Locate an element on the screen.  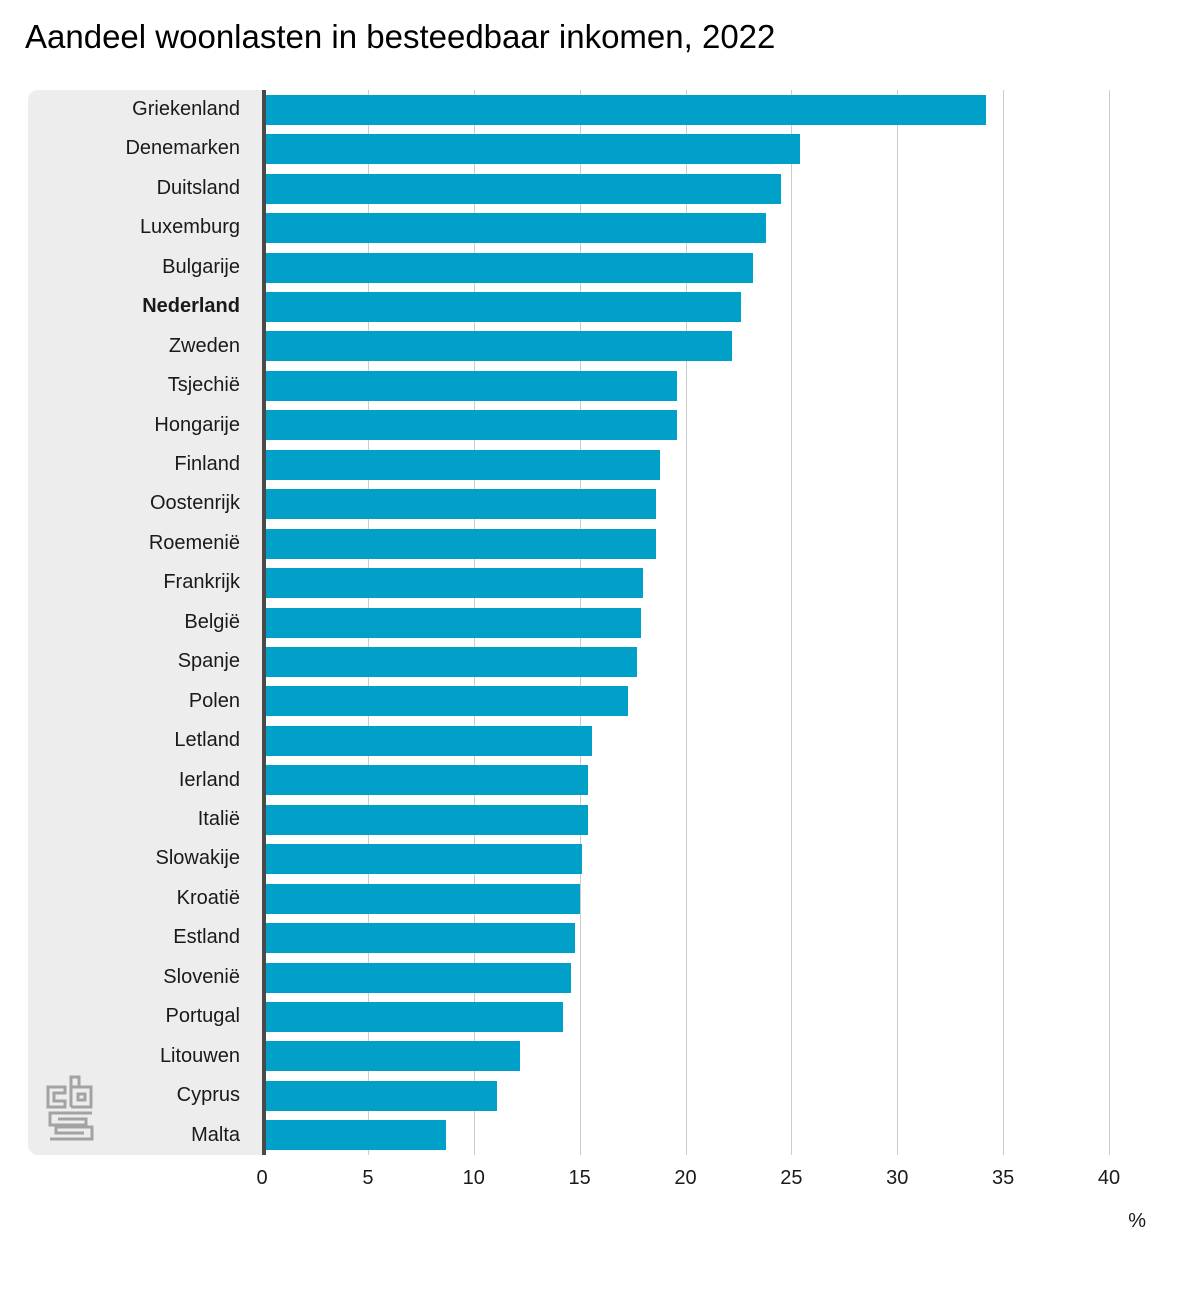
bar-finland is located at coordinates (461, 464).